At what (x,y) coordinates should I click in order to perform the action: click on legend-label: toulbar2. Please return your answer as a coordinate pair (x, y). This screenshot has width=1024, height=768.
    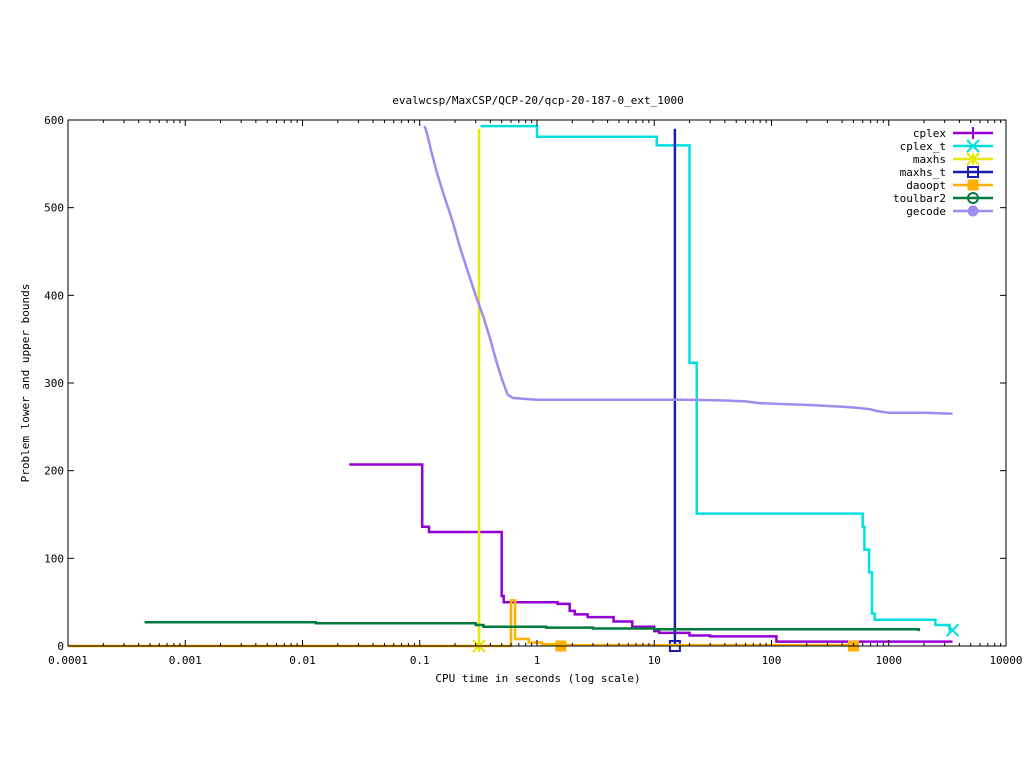
    Looking at the image, I should click on (919, 198).